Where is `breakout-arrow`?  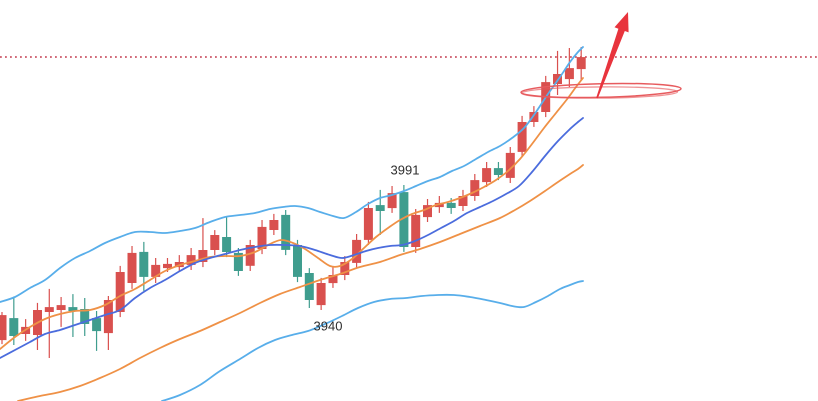
breakout-arrow is located at coordinates (612, 55).